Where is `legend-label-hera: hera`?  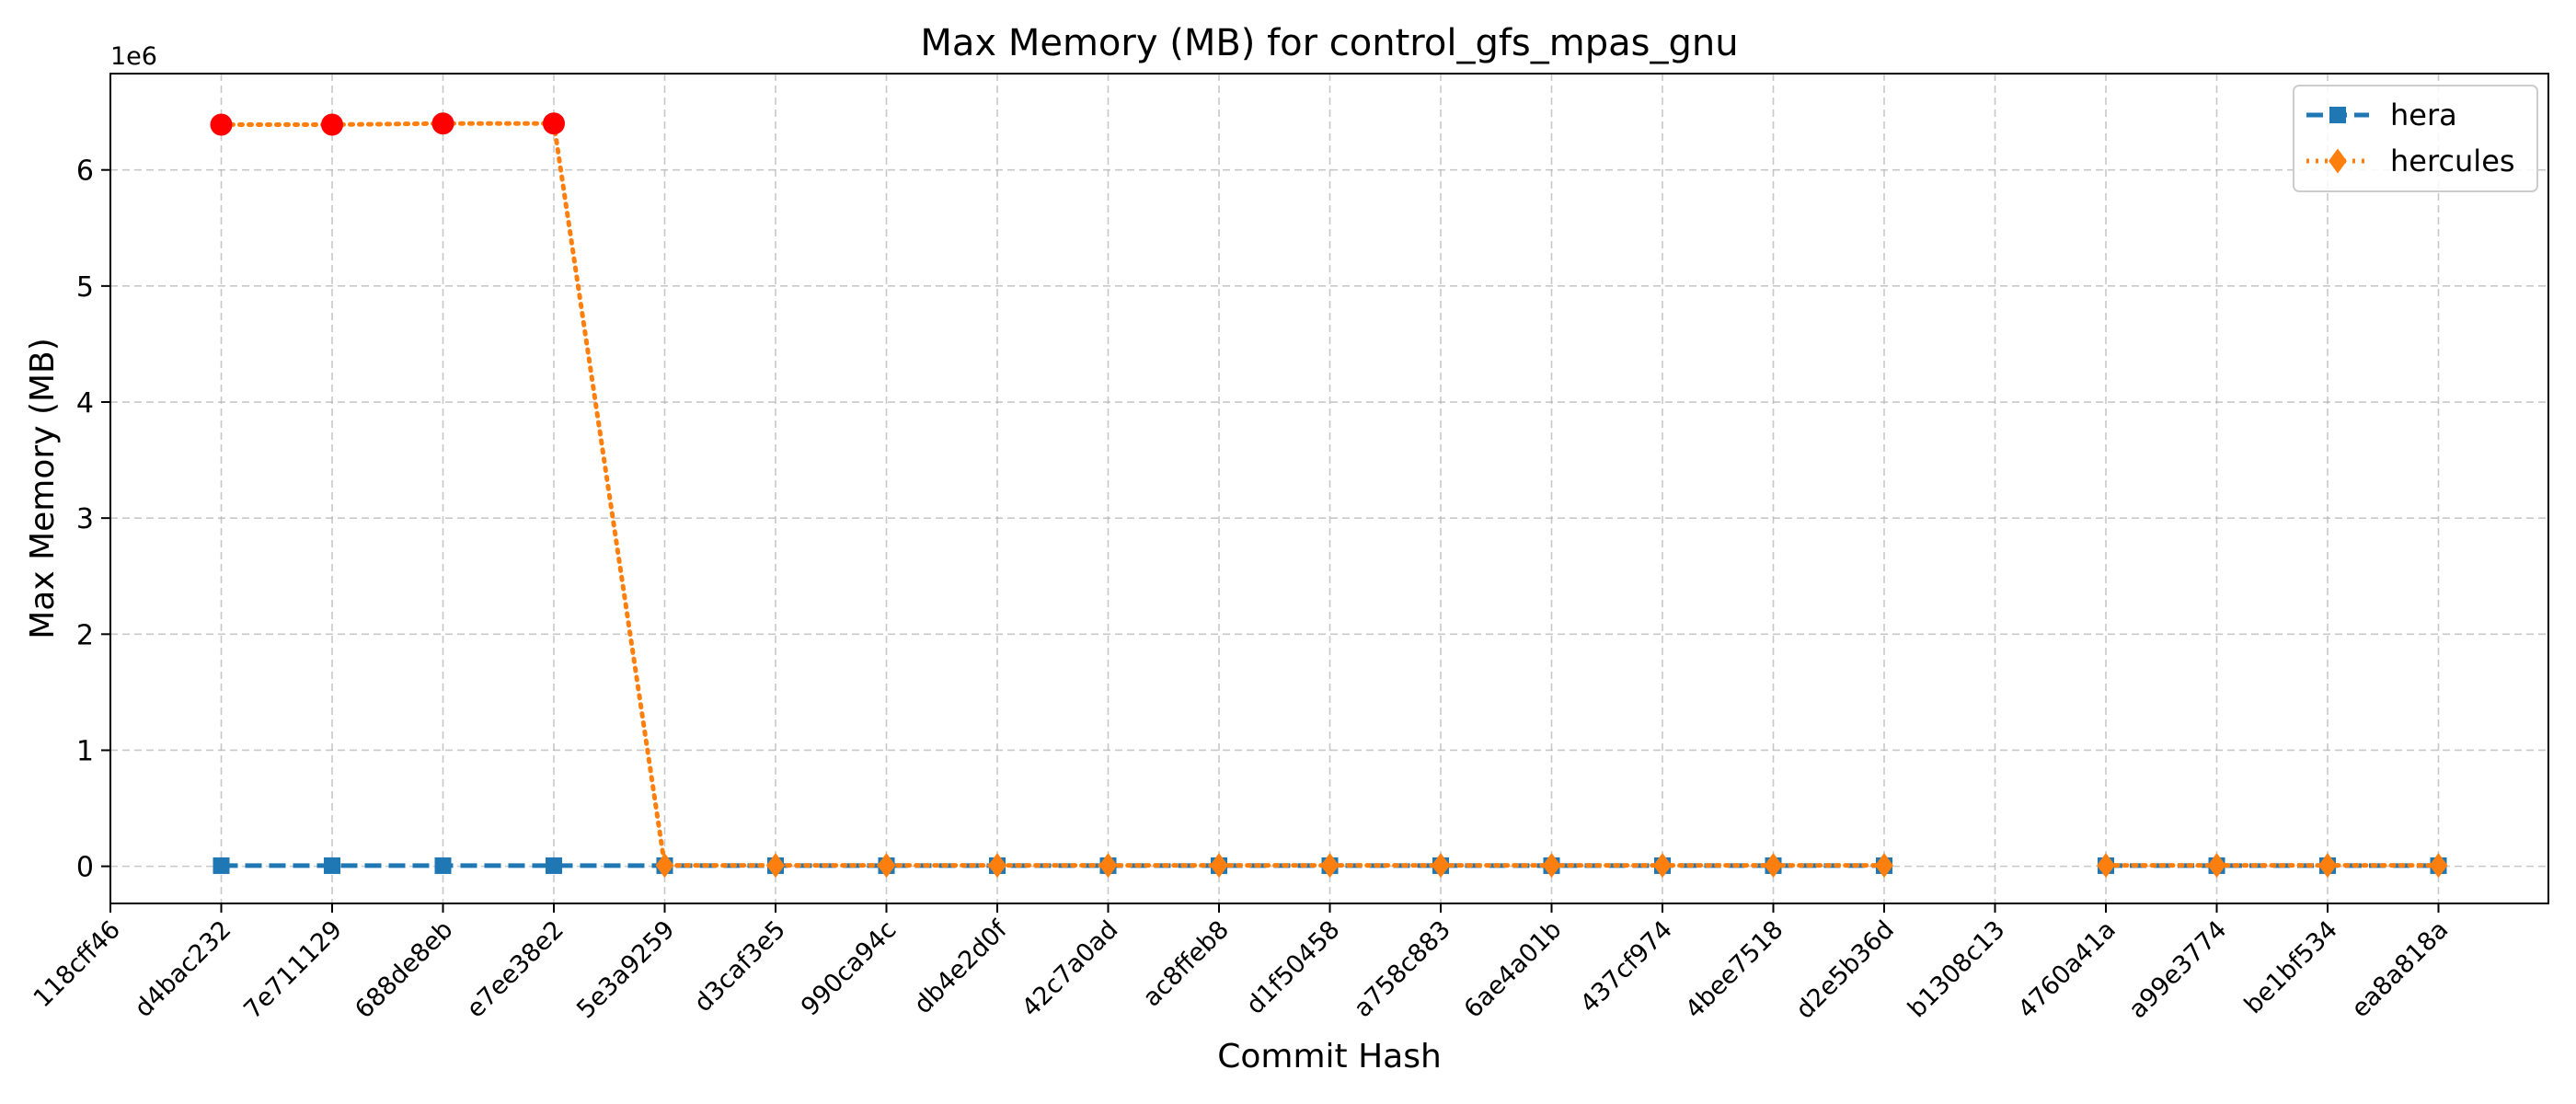
legend-label-hera: hera is located at coordinates (2423, 115).